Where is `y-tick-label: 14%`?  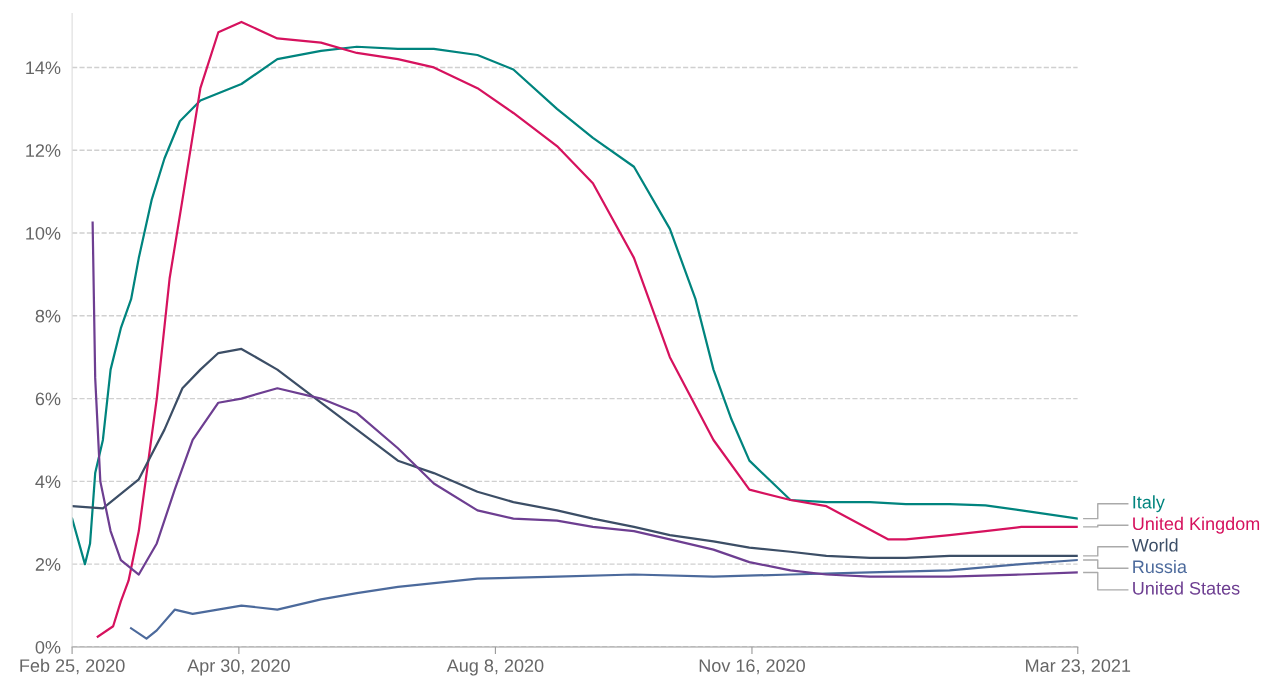
y-tick-label: 14% is located at coordinates (43, 68).